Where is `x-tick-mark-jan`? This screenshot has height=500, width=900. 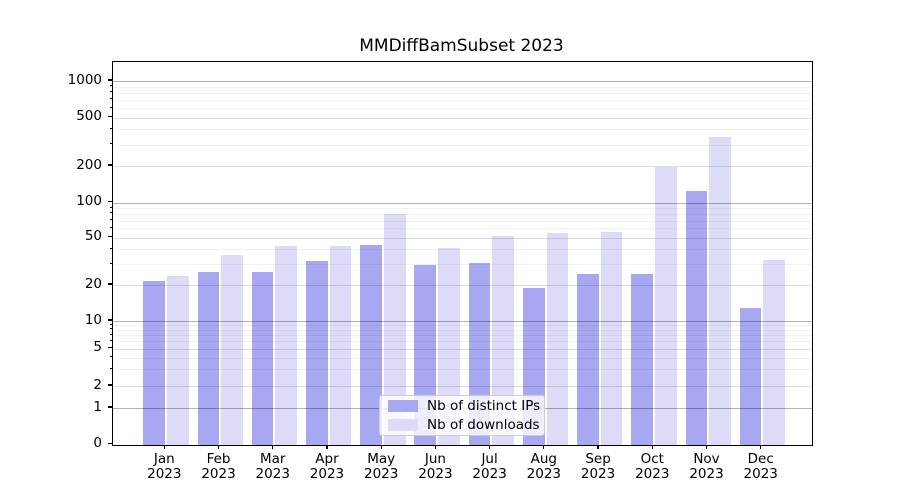 x-tick-mark-jan is located at coordinates (164, 447).